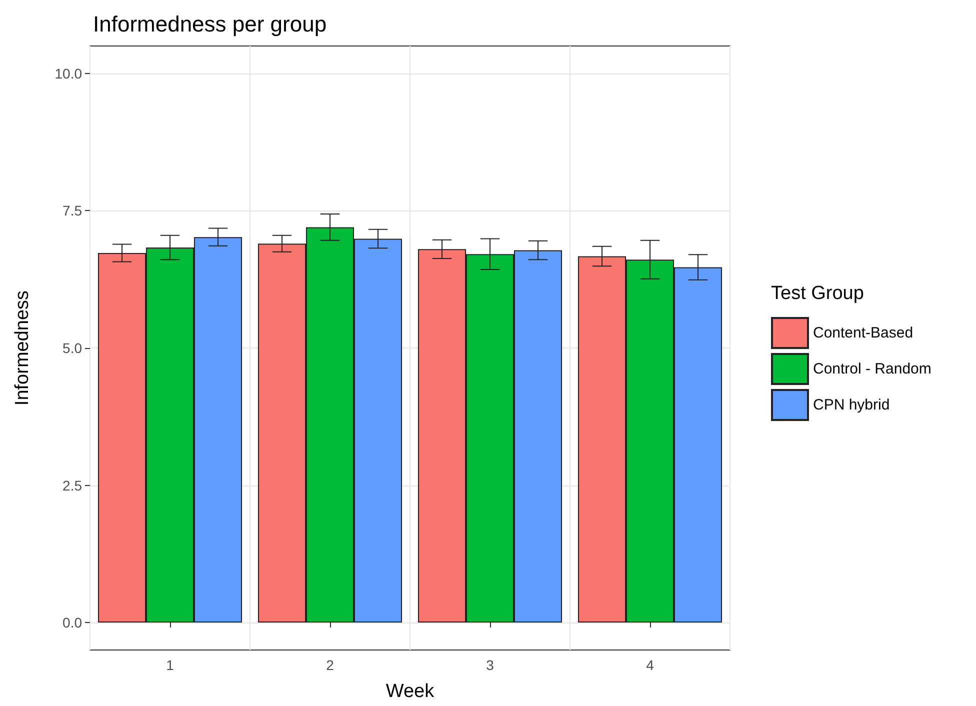 This screenshot has width=976, height=706. I want to click on legend-label: CPN hybrid, so click(851, 405).